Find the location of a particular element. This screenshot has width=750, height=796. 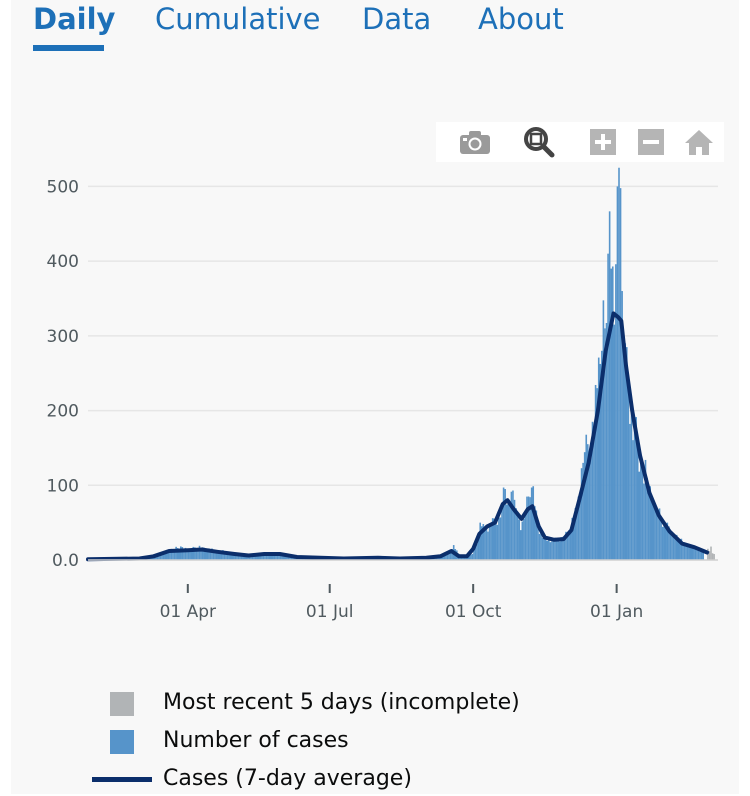

legend-swatch-average is located at coordinates (122, 779).